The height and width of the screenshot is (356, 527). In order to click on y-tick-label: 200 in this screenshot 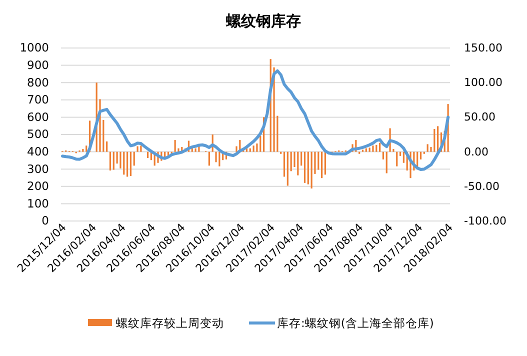, I will do `click(38, 186)`.